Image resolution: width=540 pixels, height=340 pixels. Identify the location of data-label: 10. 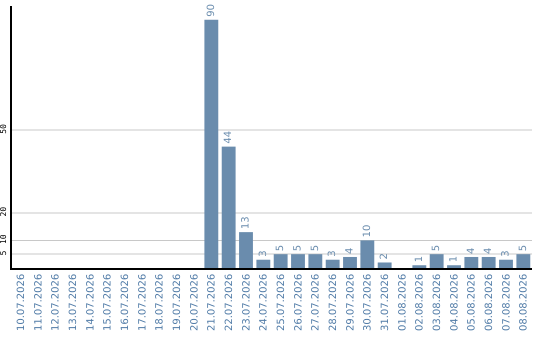
(367, 231).